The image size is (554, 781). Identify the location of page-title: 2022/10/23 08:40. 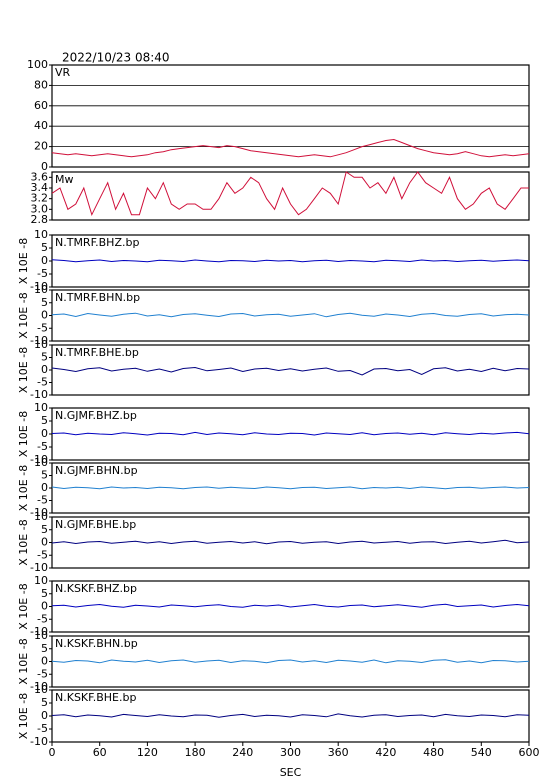
(116, 58).